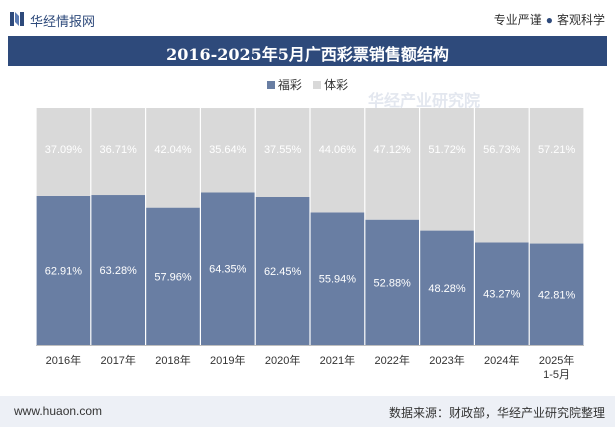  I want to click on data-label-ticai-6: 47.12%, so click(393, 150).